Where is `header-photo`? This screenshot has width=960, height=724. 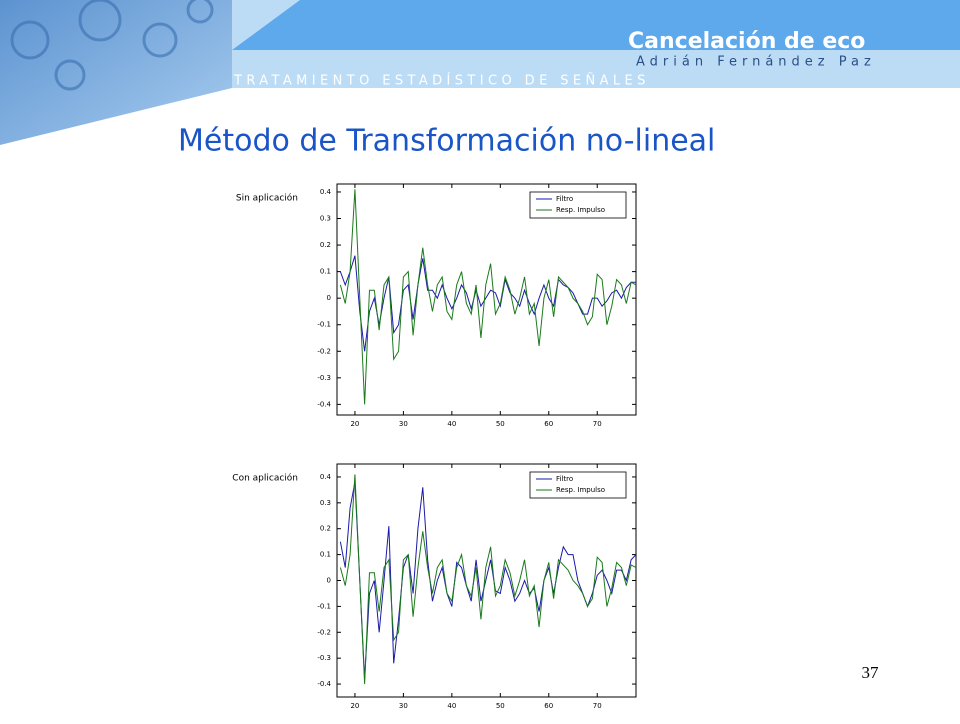
header-photo is located at coordinates (116, 72).